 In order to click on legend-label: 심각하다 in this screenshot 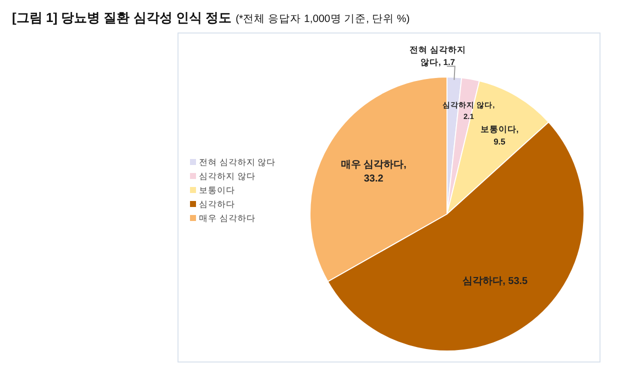, I will do `click(217, 204)`.